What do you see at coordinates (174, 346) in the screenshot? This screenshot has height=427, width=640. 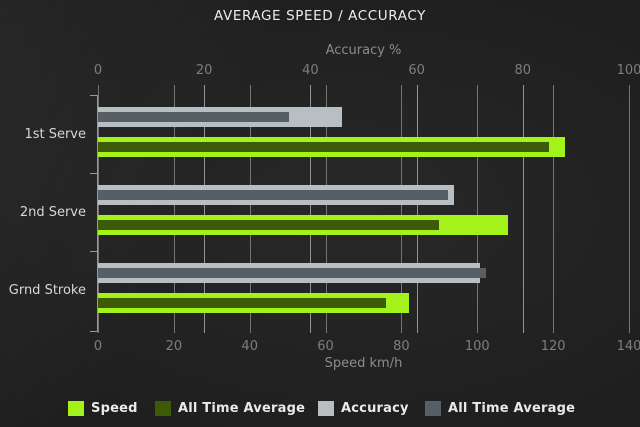 I see `speed-tick-label: 20` at bounding box center [174, 346].